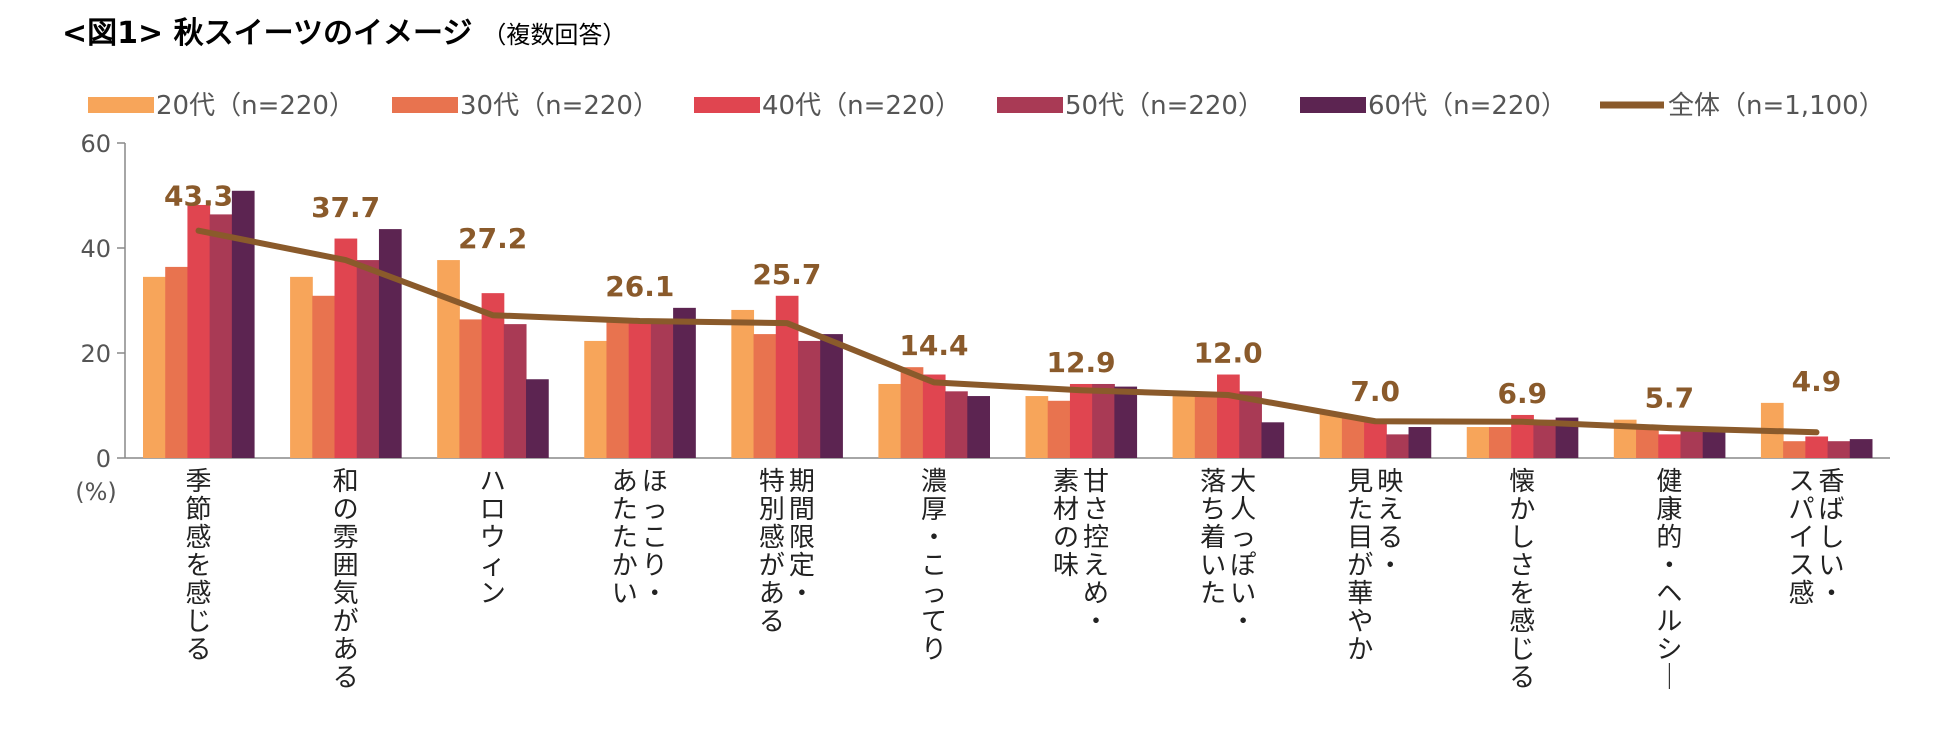 The width and height of the screenshot is (1950, 756). I want to click on category-label-4-line-2: あたたかい, so click(625, 538).